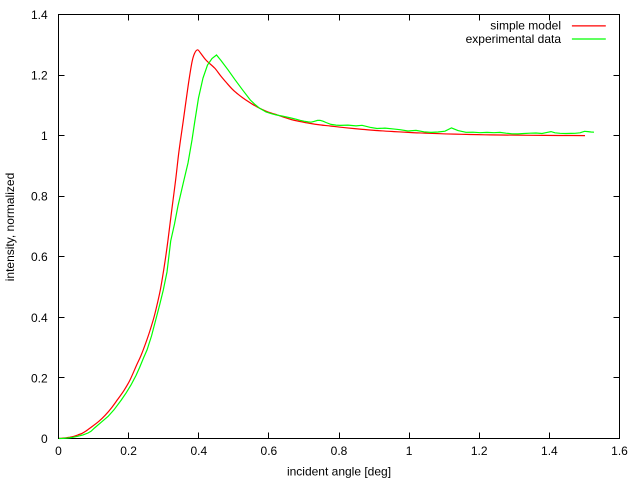 This screenshot has width=640, height=480. I want to click on svg-text: incident angle [deg], so click(339, 471).